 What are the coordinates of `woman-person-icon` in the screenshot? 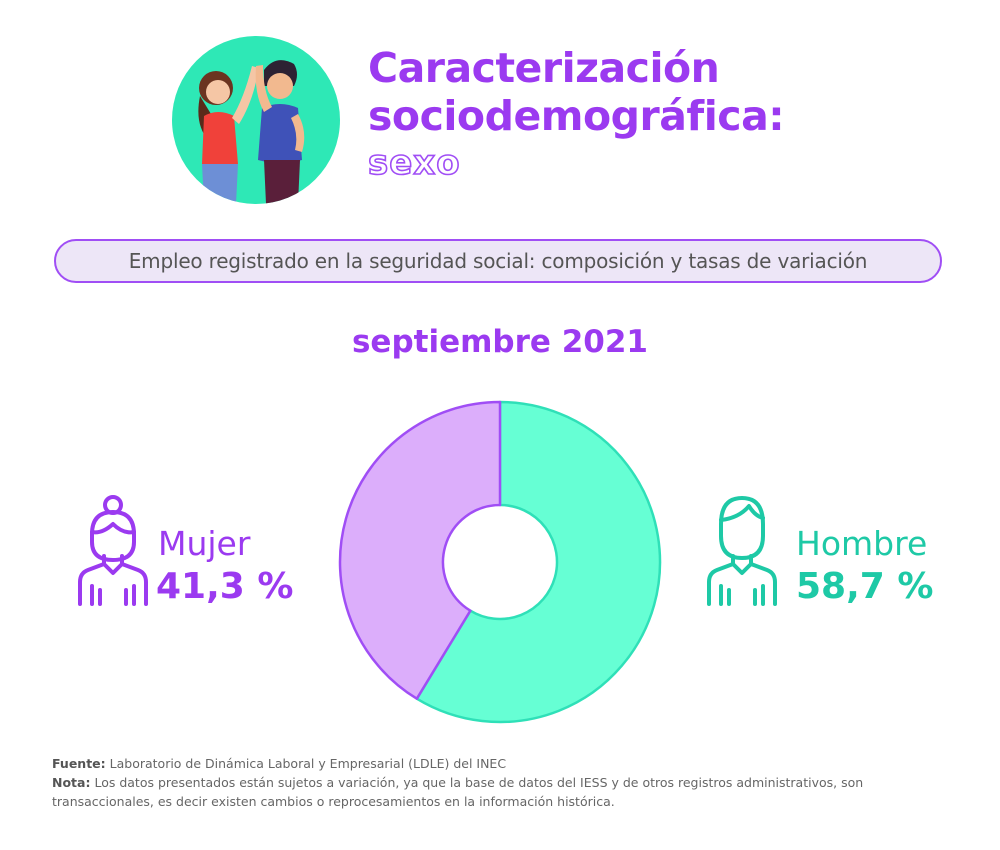 It's located at (113, 550).